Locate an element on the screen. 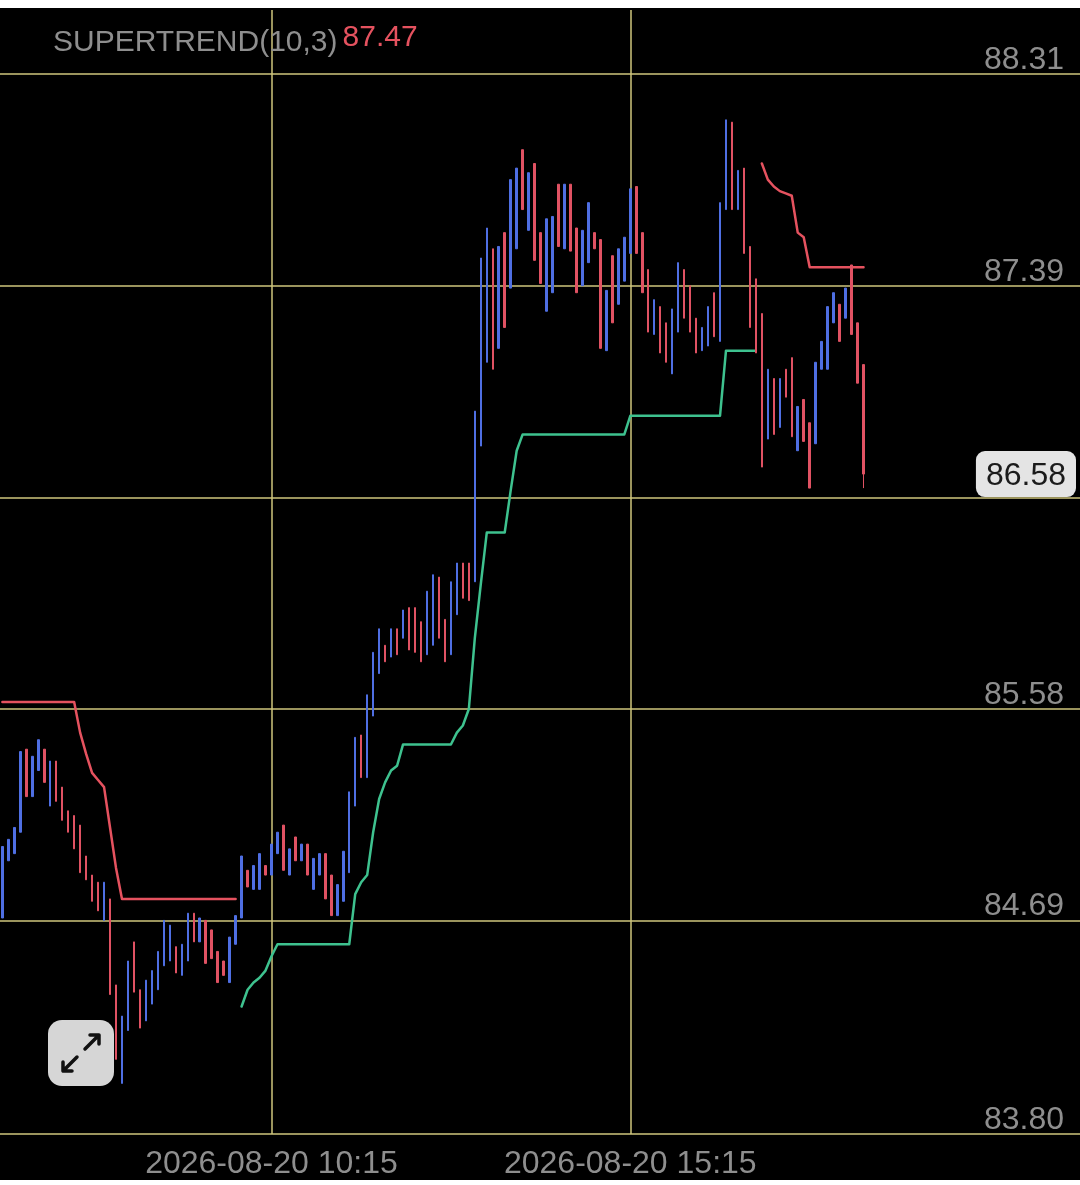 This screenshot has width=1080, height=1185. x-tick-label: 2026-08-20 10:15 is located at coordinates (271, 1162).